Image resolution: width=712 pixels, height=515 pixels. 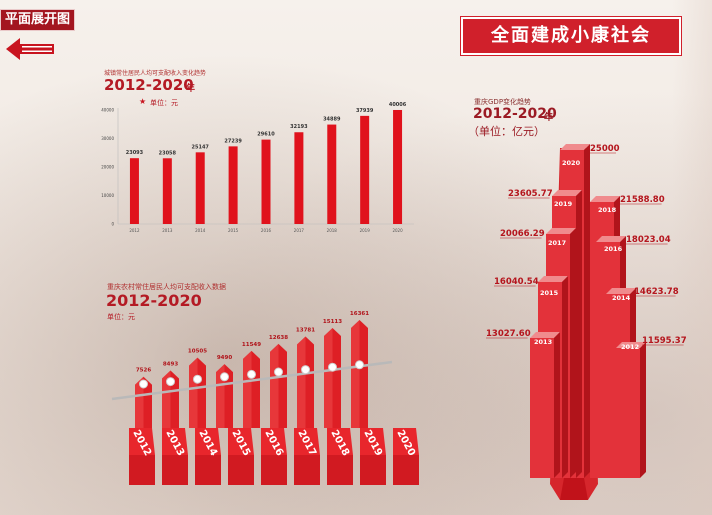 I want to click on urban-x-tick: 2015, so click(x=233, y=230).